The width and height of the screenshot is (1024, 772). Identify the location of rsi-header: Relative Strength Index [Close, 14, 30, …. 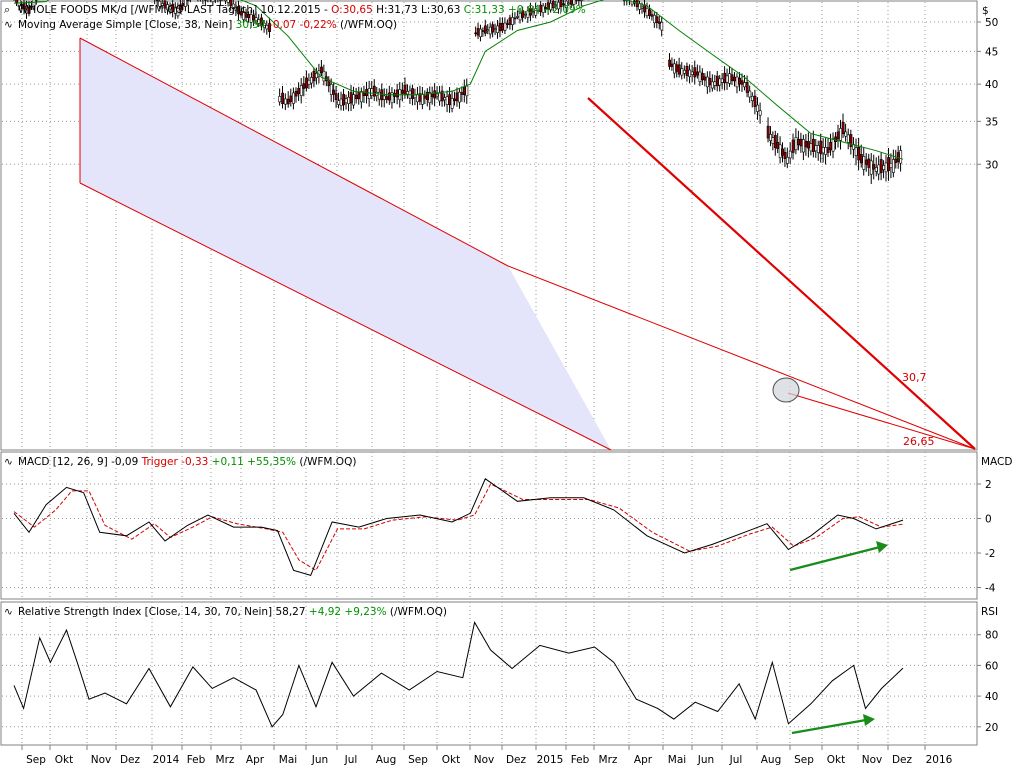
(232, 612).